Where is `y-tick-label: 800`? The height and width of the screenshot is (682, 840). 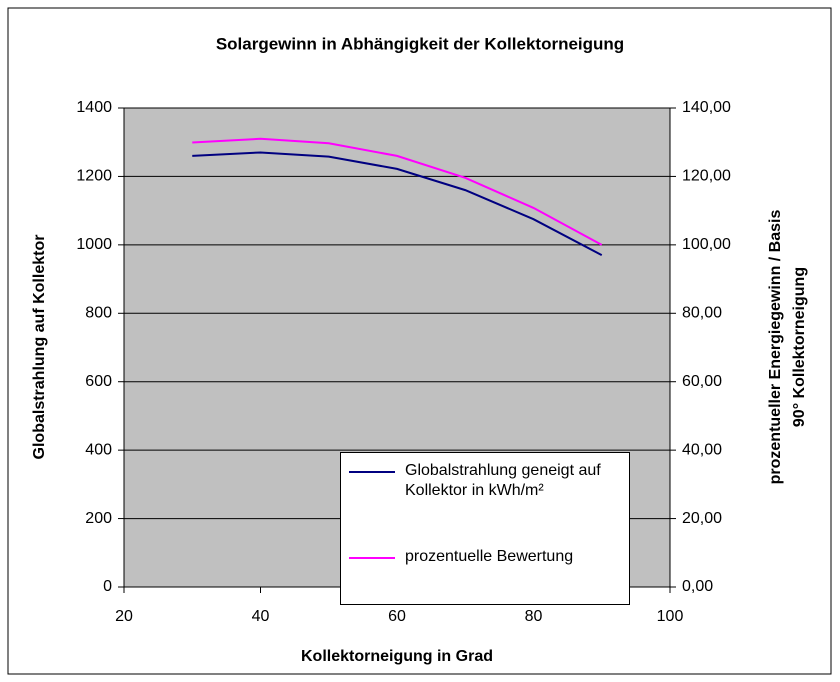 y-tick-label: 800 is located at coordinates (98, 313).